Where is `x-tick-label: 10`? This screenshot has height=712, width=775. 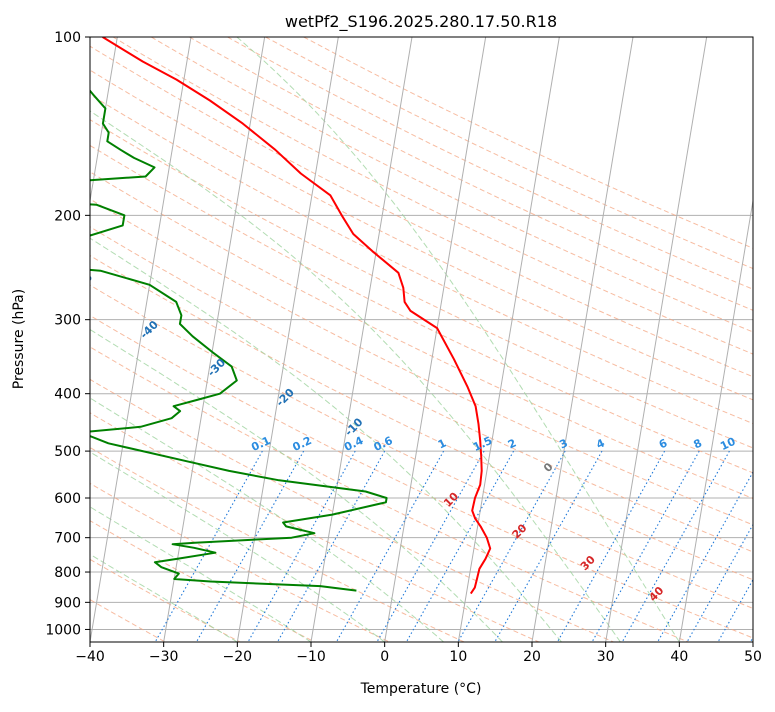
x-tick-label: 10 is located at coordinates (458, 657).